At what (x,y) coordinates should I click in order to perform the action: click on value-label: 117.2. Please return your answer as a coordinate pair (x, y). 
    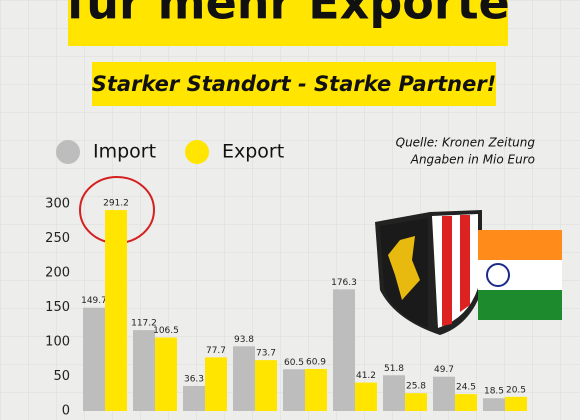
    Looking at the image, I should click on (144, 324).